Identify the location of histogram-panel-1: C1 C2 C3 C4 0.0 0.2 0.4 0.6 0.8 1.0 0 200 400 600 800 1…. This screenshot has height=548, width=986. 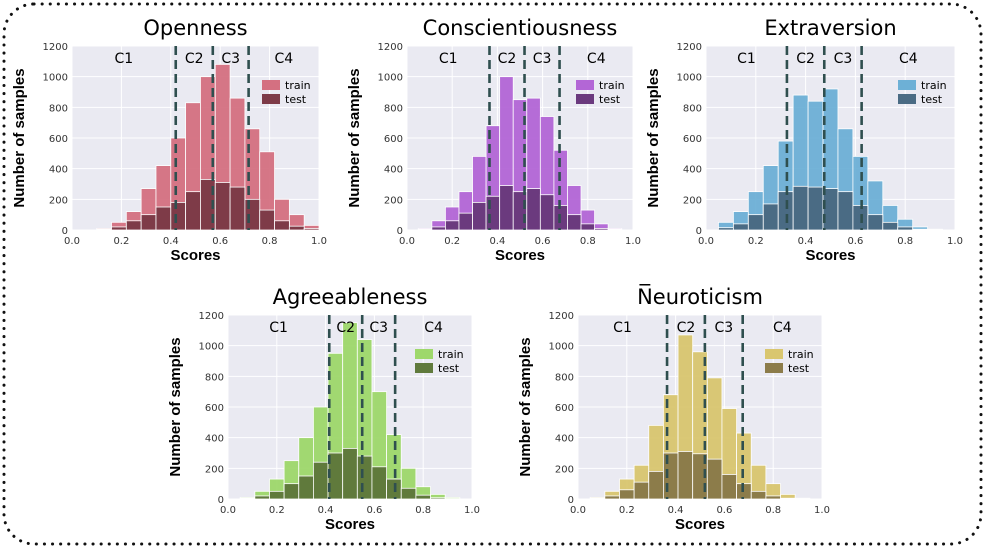
(493, 140).